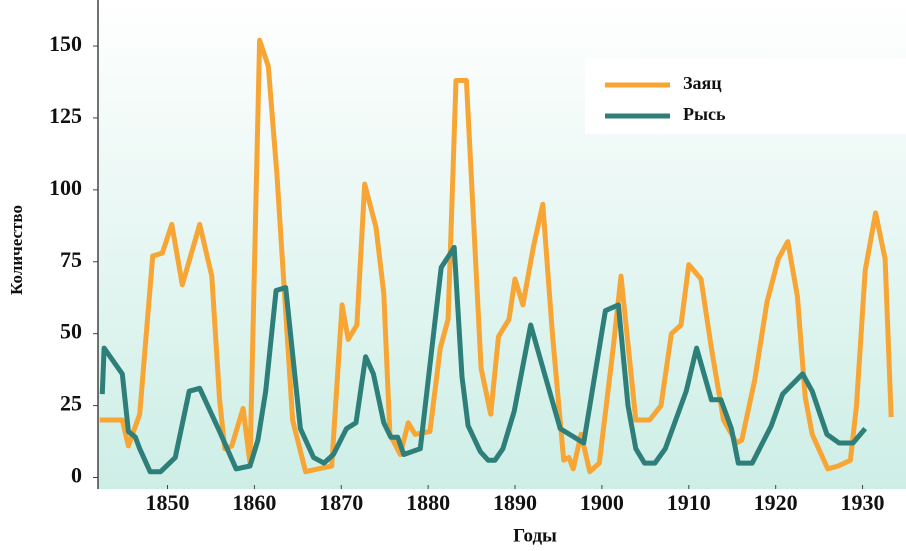  Describe the element at coordinates (254, 502) in the screenshot. I see `x-tick-label: 1860` at that location.